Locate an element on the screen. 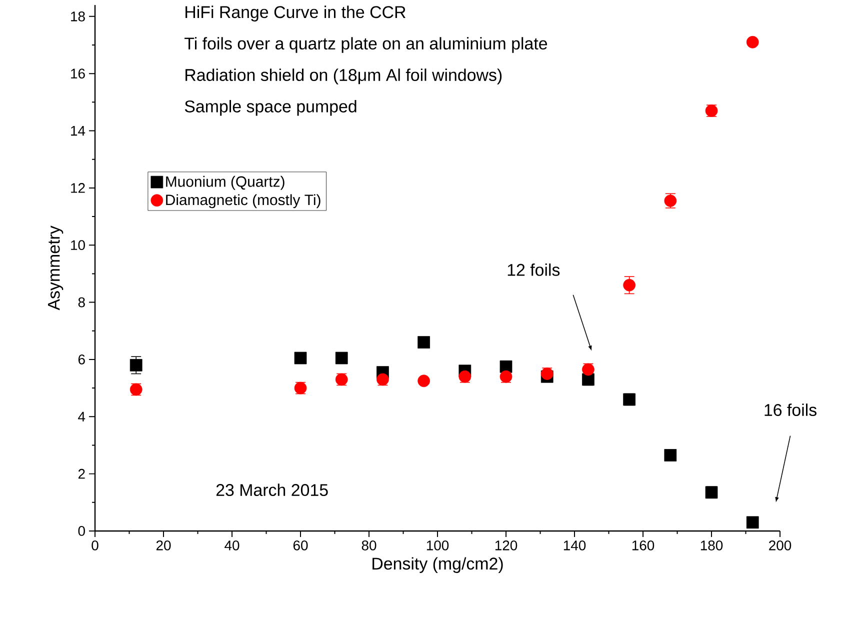 This screenshot has height=621, width=843. y-tick-label: 18 is located at coordinates (78, 16).